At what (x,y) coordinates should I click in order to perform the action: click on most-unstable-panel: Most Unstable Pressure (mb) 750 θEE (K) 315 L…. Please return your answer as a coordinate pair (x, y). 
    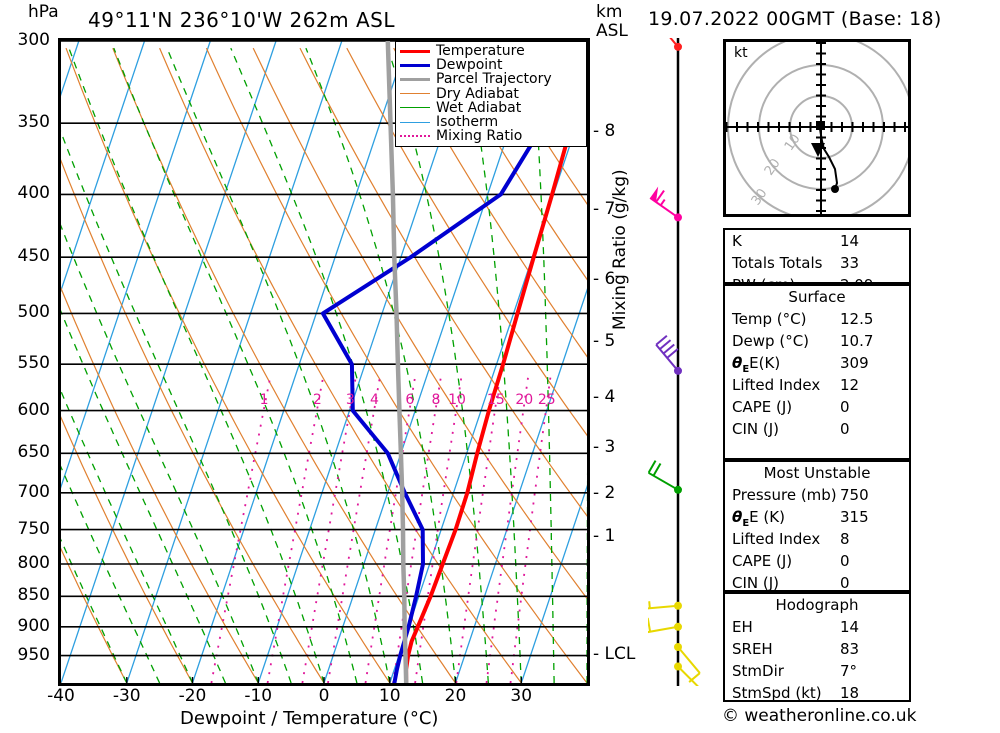
    Looking at the image, I should click on (817, 526).